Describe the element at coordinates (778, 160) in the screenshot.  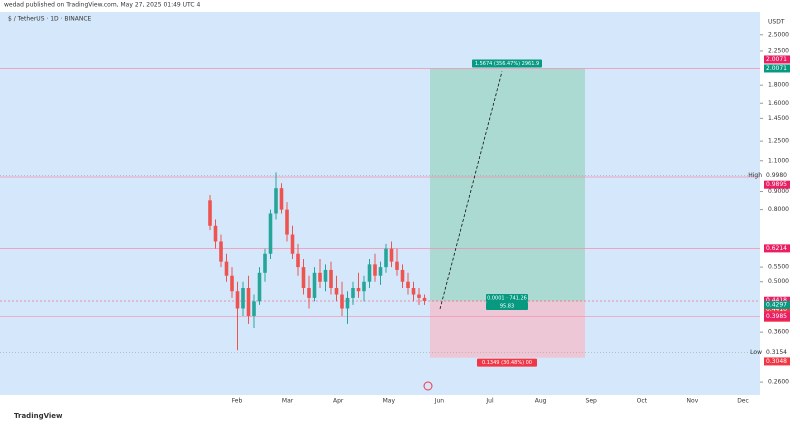
I see `y-tick-label: 1.1000` at that location.